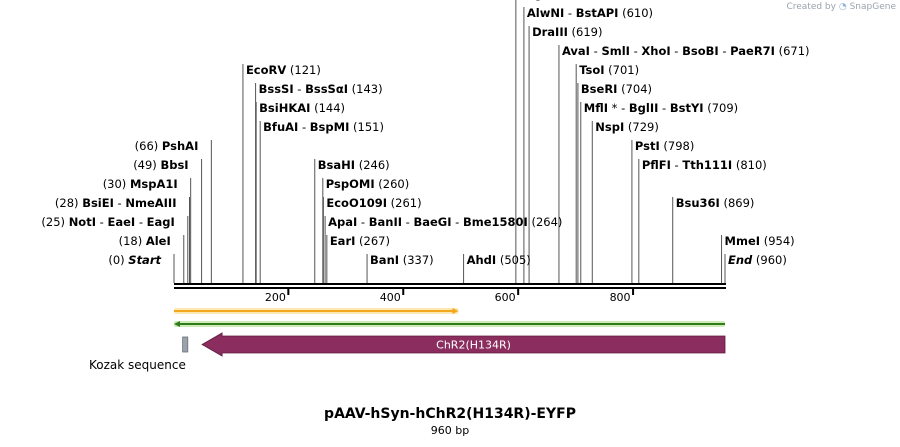 The image size is (900, 447). Describe the element at coordinates (68, 203) in the screenshot. I see `site-position: (28)` at that location.